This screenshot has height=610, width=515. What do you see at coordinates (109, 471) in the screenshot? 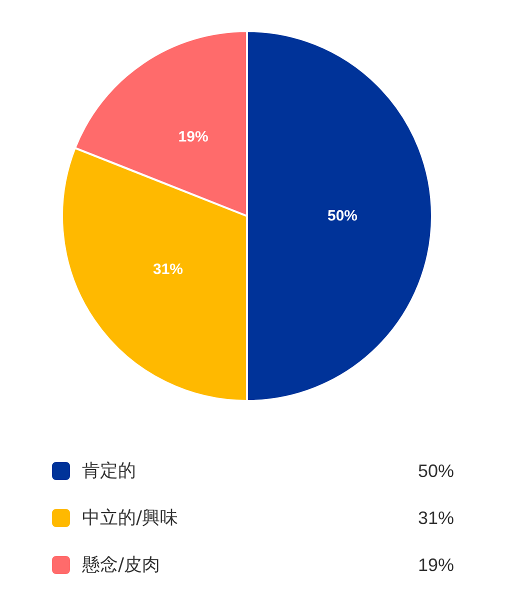
I see `legend-label: 肯定的` at bounding box center [109, 471].